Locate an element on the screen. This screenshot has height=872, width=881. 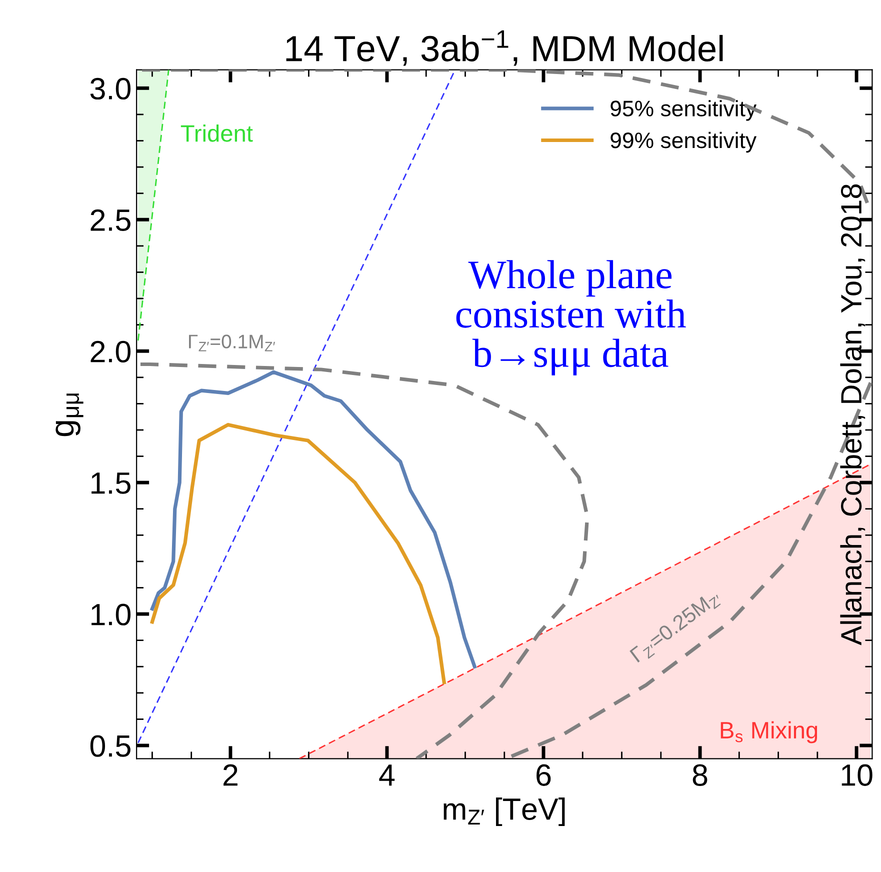
chart-title: 14 TeV, 3ab$^{−1}$, MDM Model is located at coordinates (504, 48).